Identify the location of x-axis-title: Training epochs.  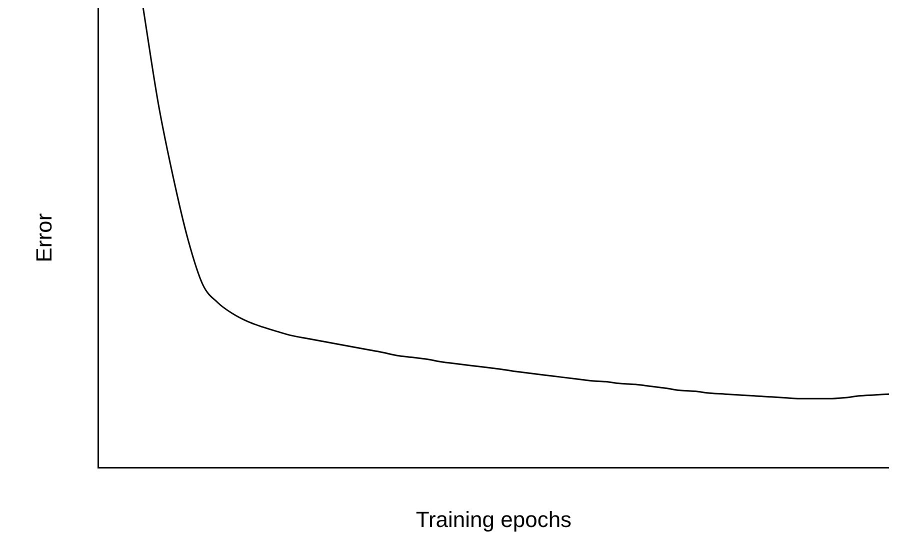
(494, 519).